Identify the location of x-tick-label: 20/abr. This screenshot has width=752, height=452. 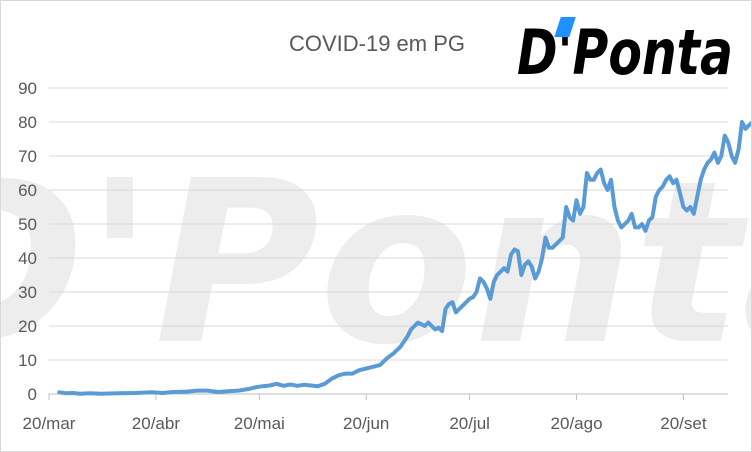
(156, 423).